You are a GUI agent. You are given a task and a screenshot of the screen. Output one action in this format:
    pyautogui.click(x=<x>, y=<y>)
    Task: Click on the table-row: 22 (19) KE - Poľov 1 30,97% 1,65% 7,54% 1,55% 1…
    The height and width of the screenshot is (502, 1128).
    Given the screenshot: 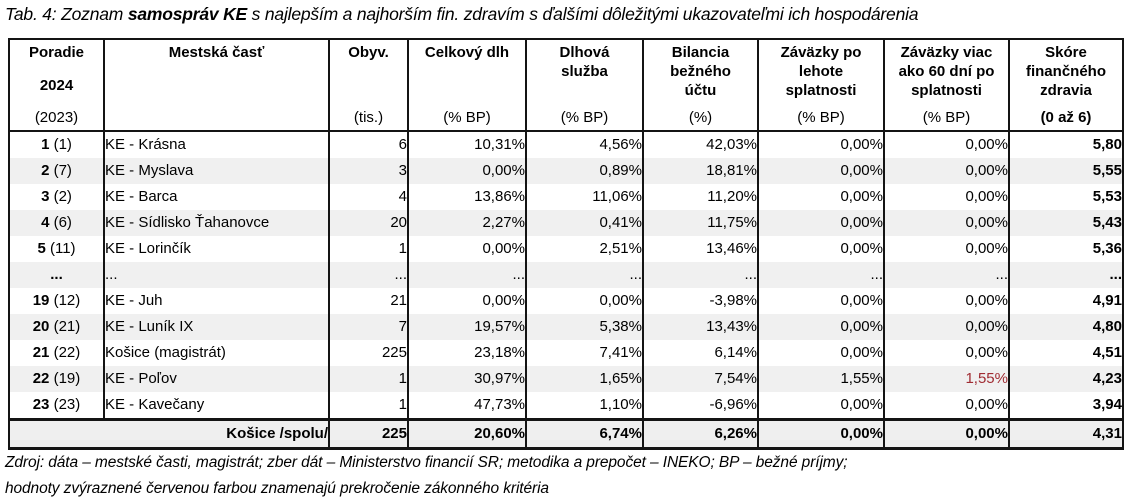 What is the action you would take?
    pyautogui.click(x=565, y=379)
    